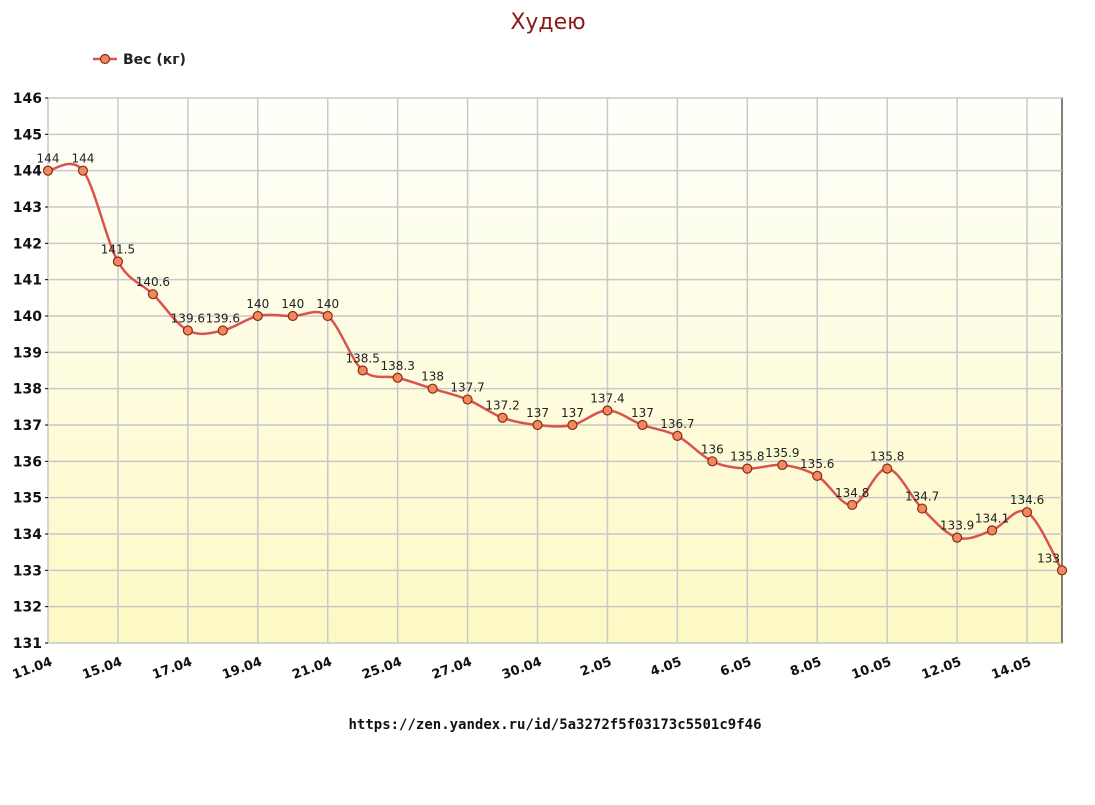 The height and width of the screenshot is (805, 1095). What do you see at coordinates (607, 398) in the screenshot?
I see `data-label: 137.4` at bounding box center [607, 398].